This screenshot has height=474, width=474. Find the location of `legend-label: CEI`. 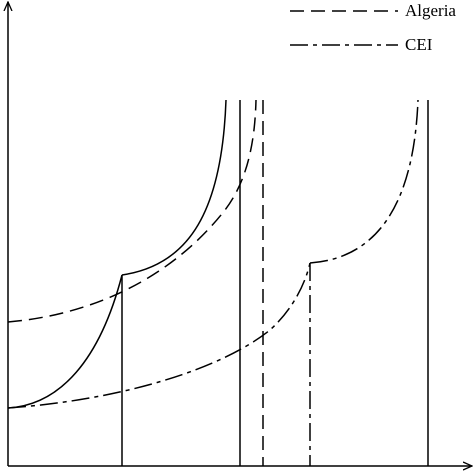

legend-label: CEI is located at coordinates (419, 44).